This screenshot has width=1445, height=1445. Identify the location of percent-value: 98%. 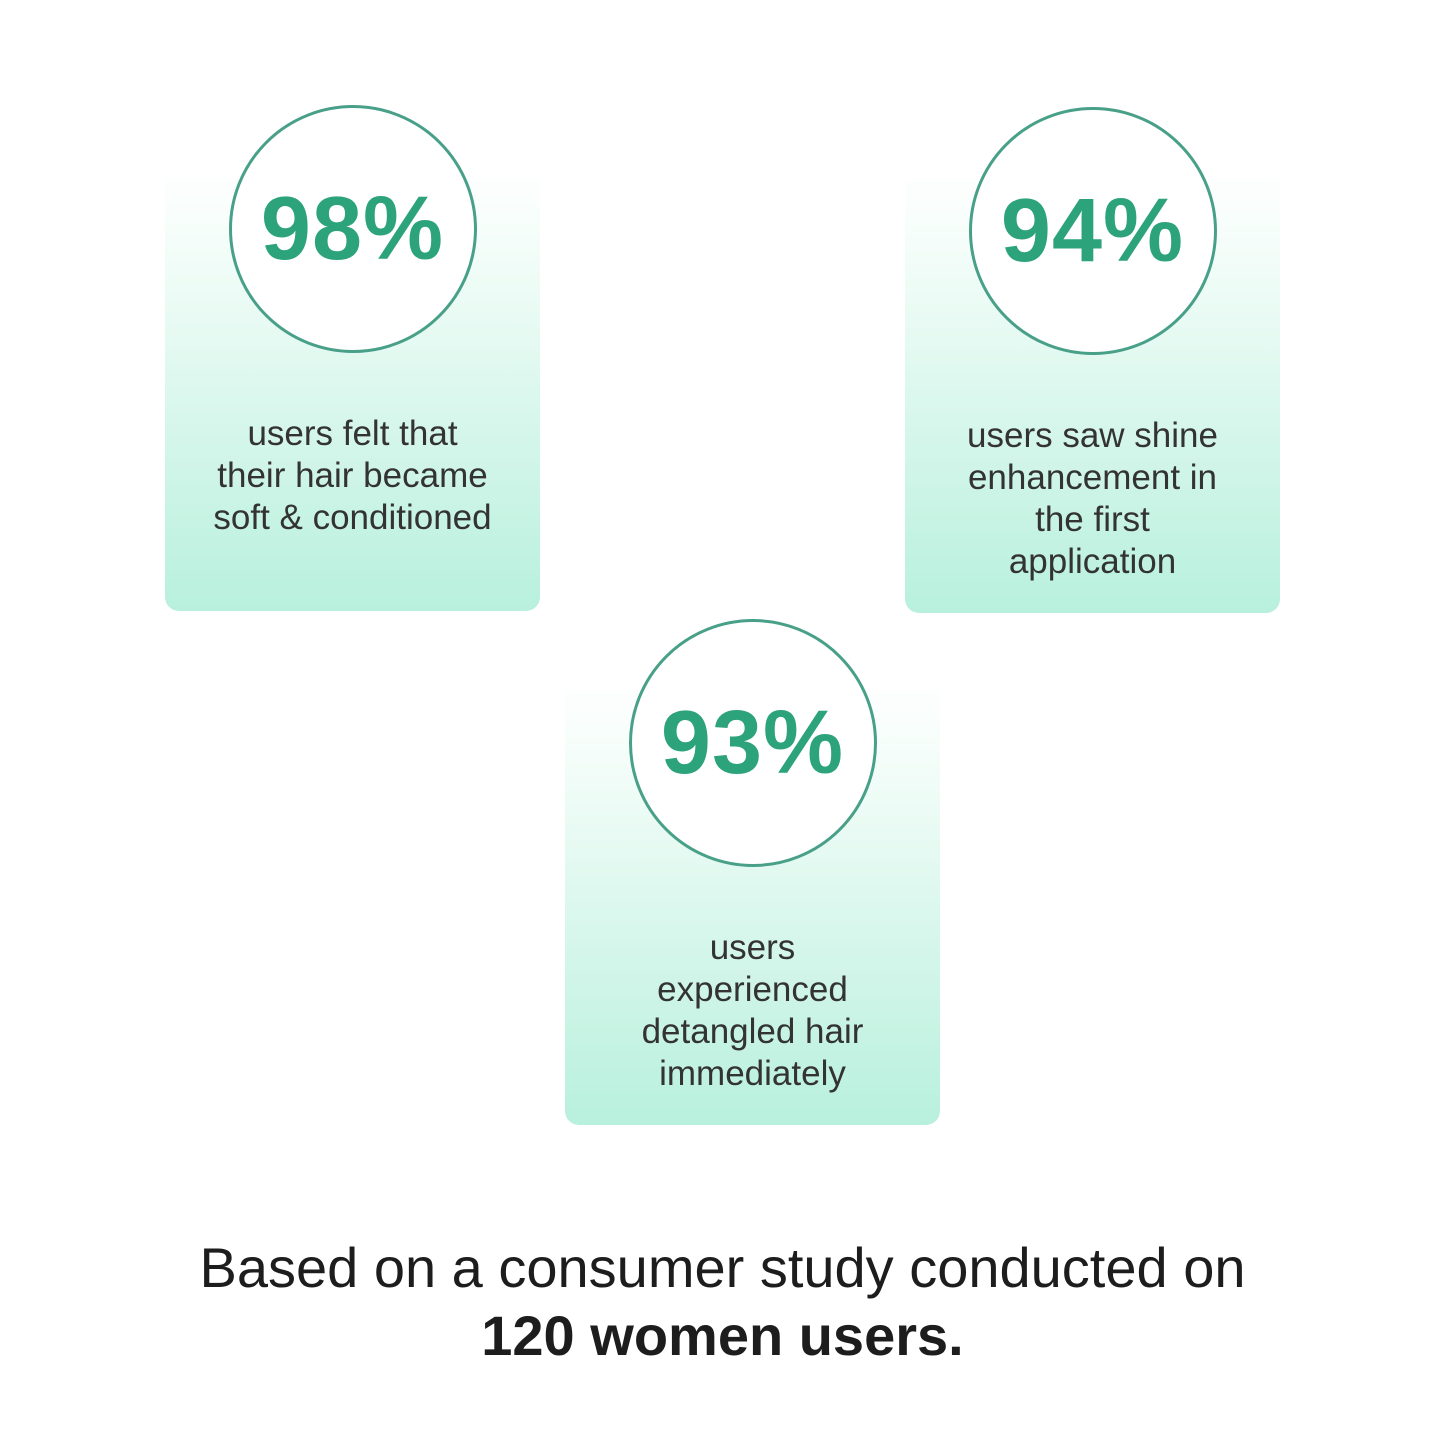
(352, 229).